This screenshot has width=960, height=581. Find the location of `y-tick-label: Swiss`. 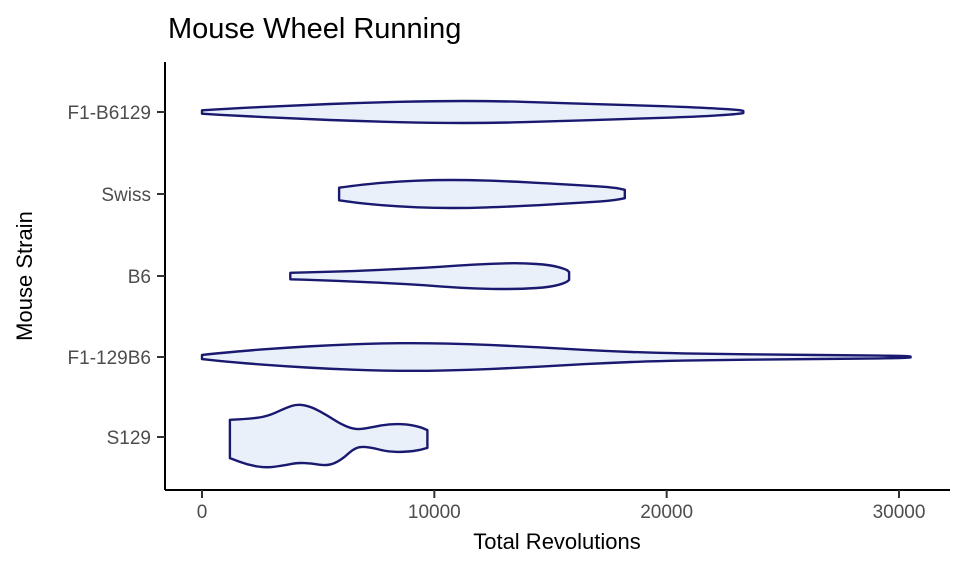

y-tick-label: Swiss is located at coordinates (126, 195).